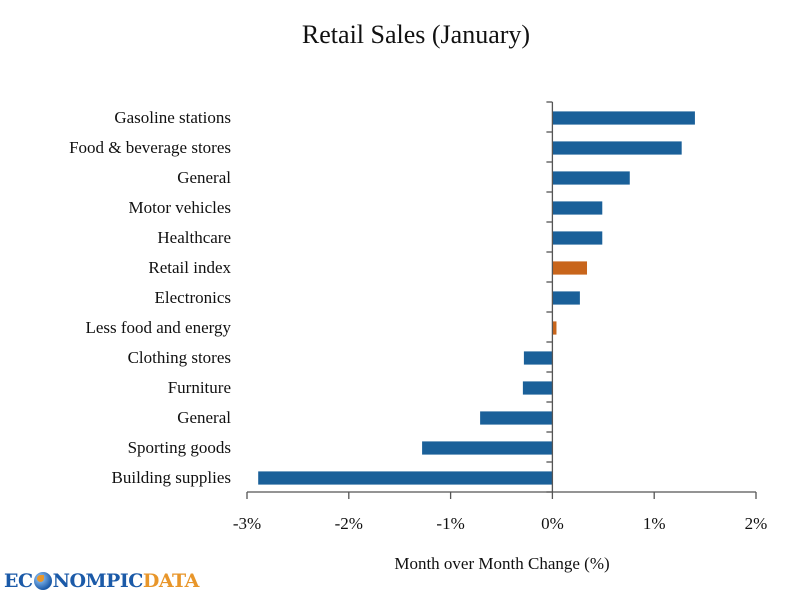 The height and width of the screenshot is (600, 800). Describe the element at coordinates (450, 523) in the screenshot. I see `x-tick-label: -1%` at that location.